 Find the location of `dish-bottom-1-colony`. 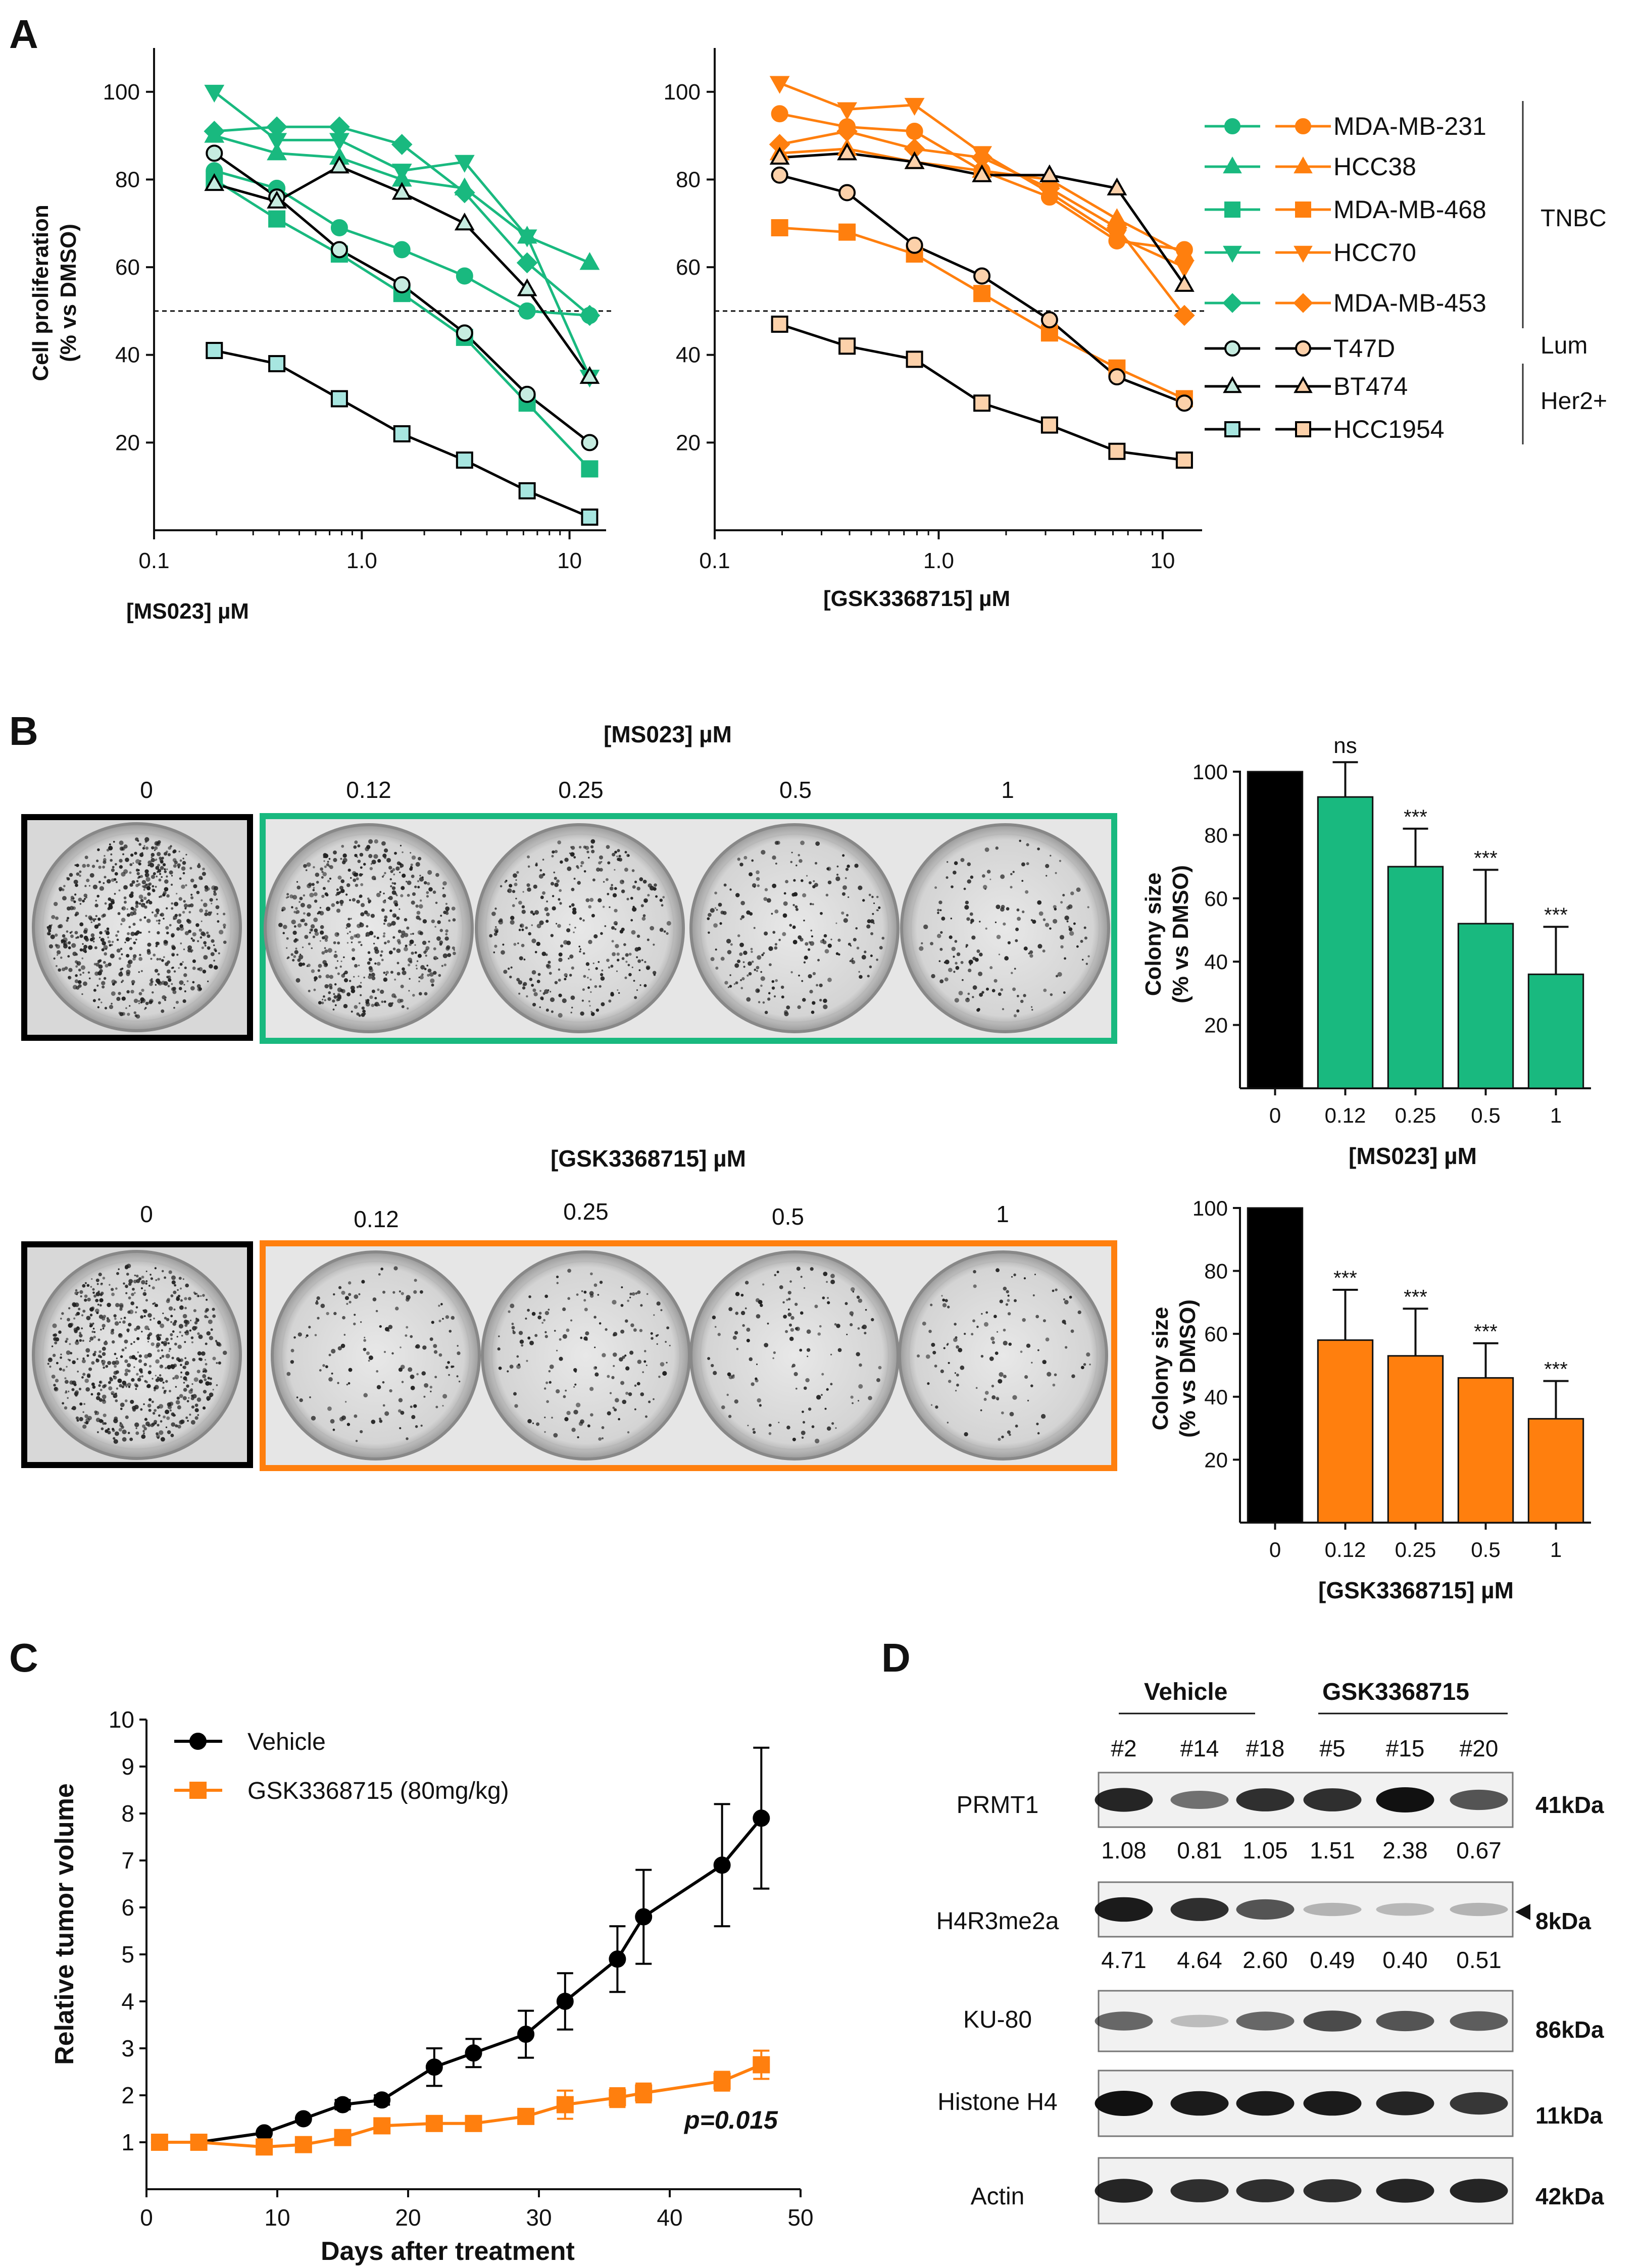

dish-bottom-1-colony is located at coordinates (998, 1270).